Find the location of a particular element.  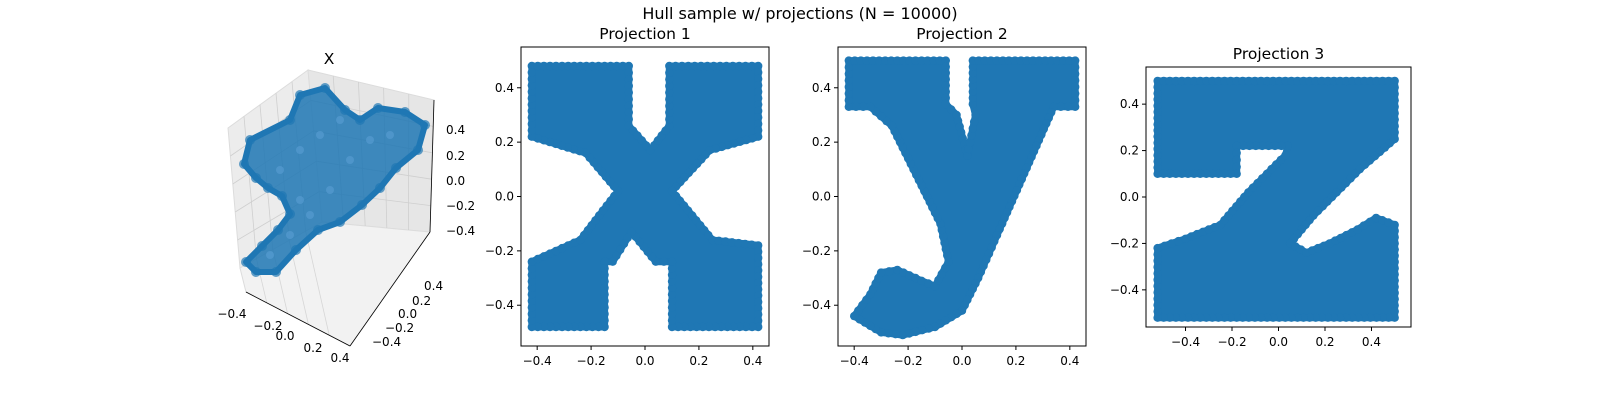

x-tick-label: 0.2 is located at coordinates (312, 348).